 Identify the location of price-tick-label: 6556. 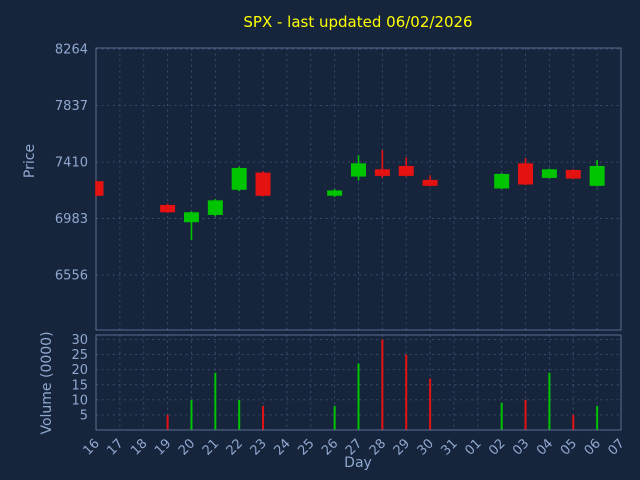
(71, 275).